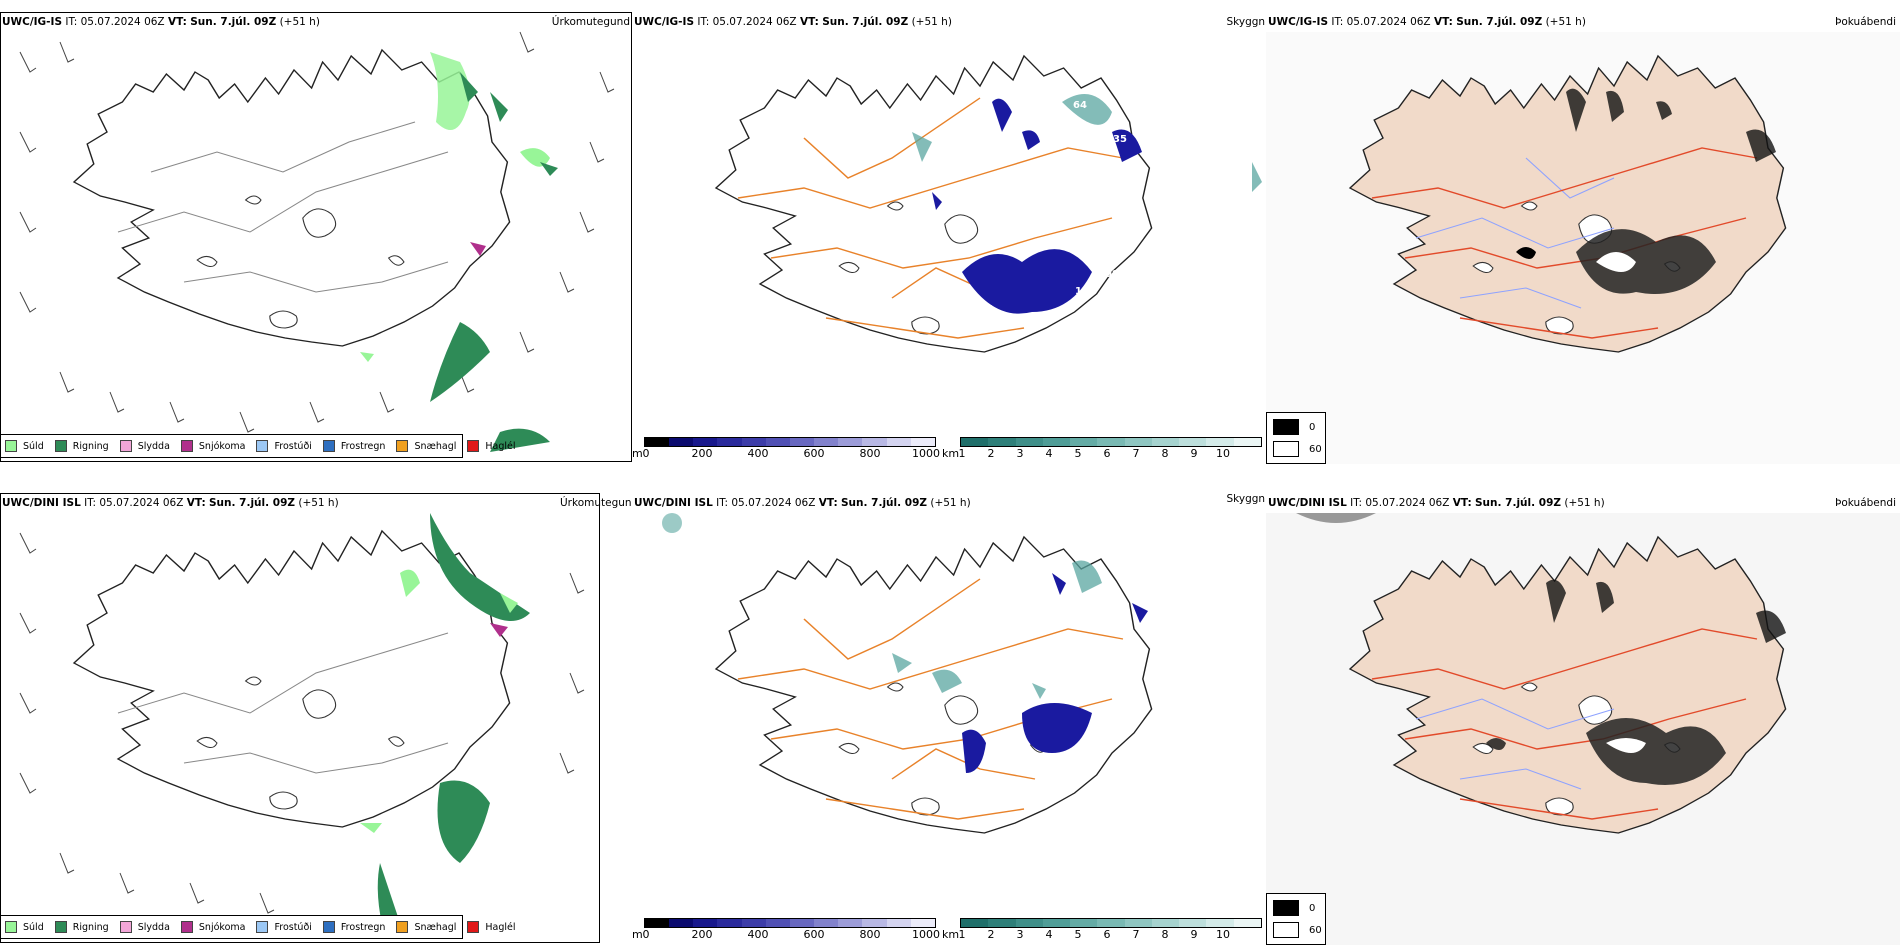  What do you see at coordinates (284, 446) in the screenshot?
I see `legend-item: Frostúði` at bounding box center [284, 446].